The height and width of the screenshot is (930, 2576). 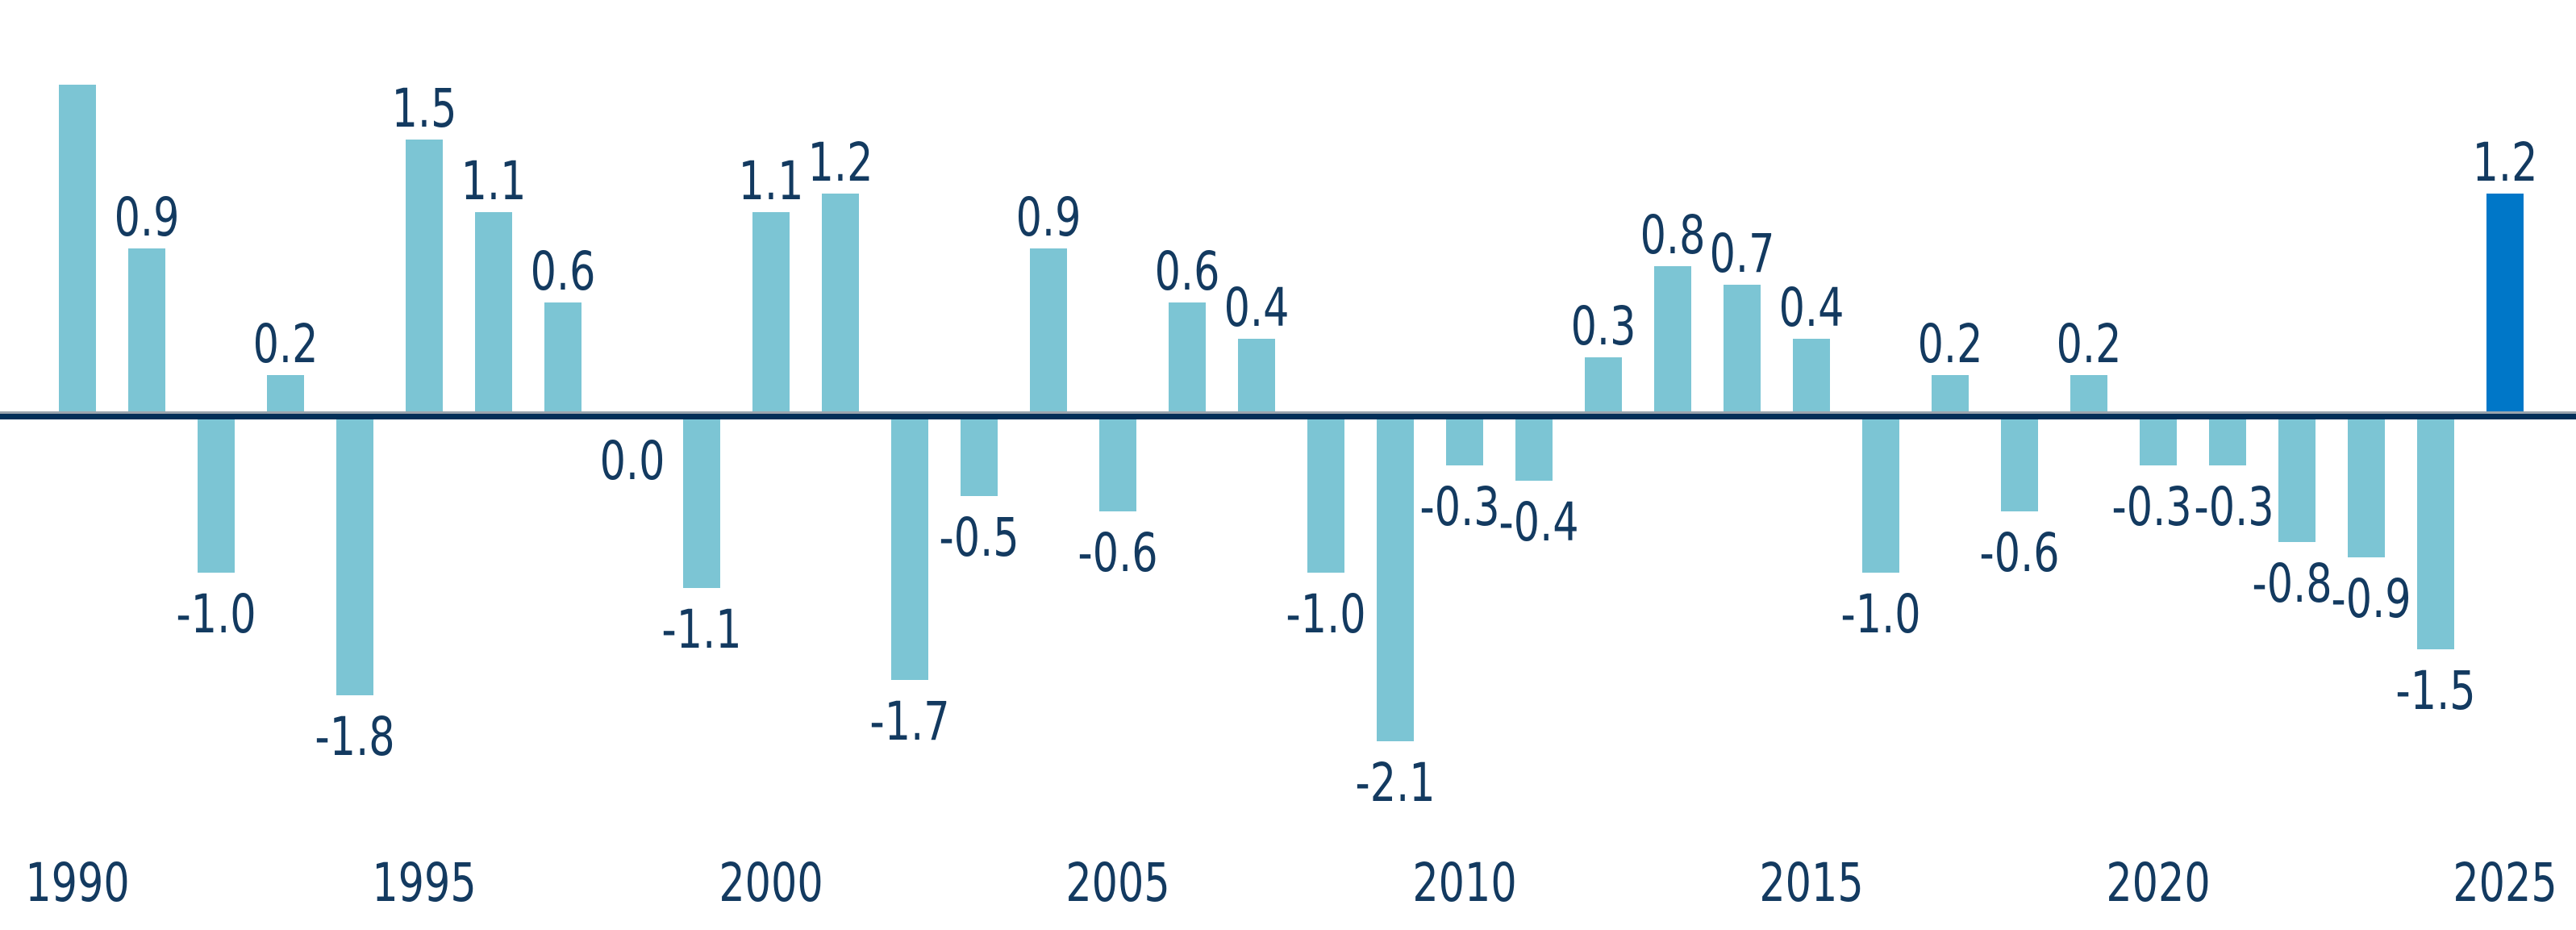 What do you see at coordinates (979, 538) in the screenshot?
I see `value-label-2003: -0.5` at bounding box center [979, 538].